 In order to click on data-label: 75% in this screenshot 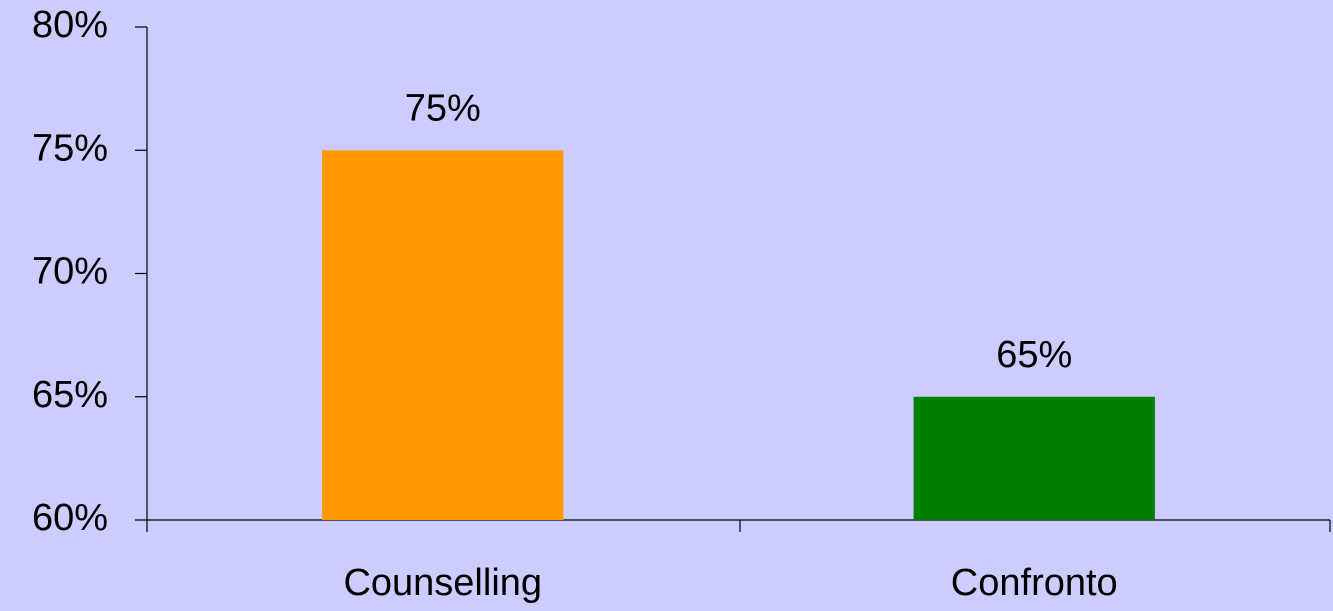, I will do `click(443, 108)`.